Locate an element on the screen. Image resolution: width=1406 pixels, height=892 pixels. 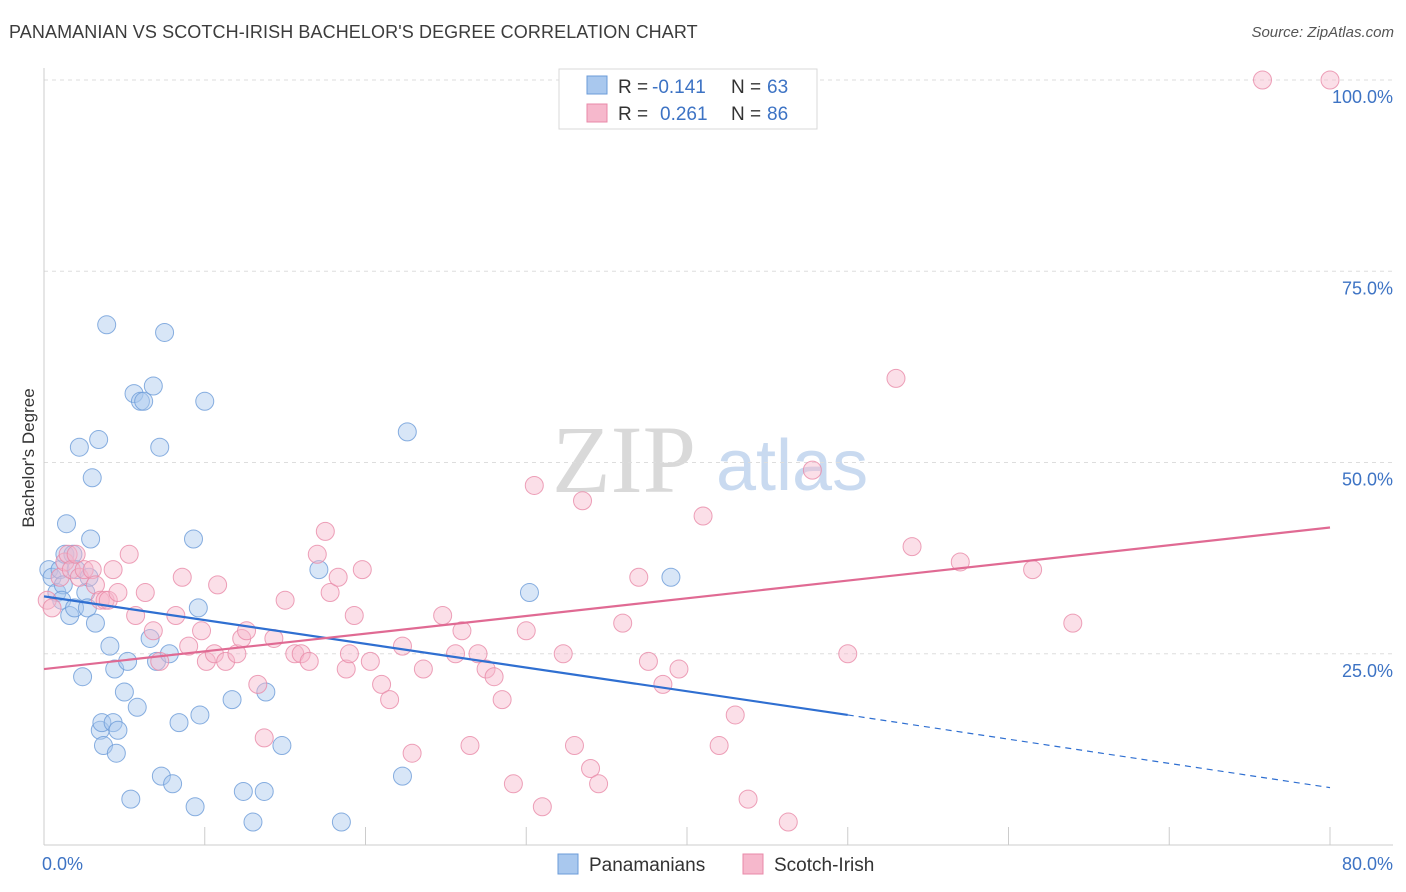
bottom-legend-swatch-scotch-irish is located at coordinates (753, 864).